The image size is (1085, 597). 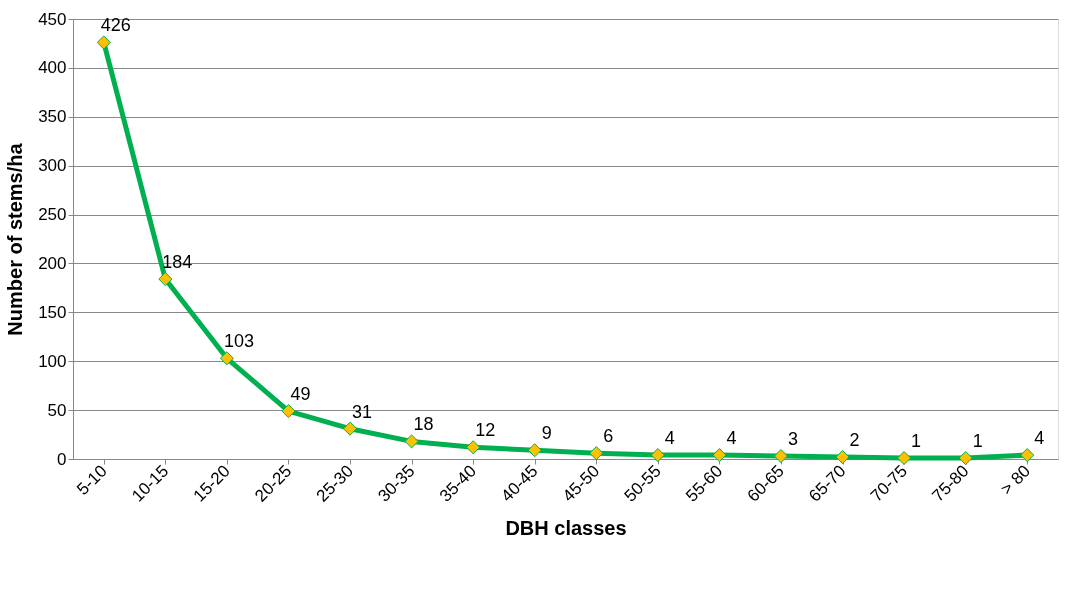 I want to click on data-label: 9, so click(x=546, y=433).